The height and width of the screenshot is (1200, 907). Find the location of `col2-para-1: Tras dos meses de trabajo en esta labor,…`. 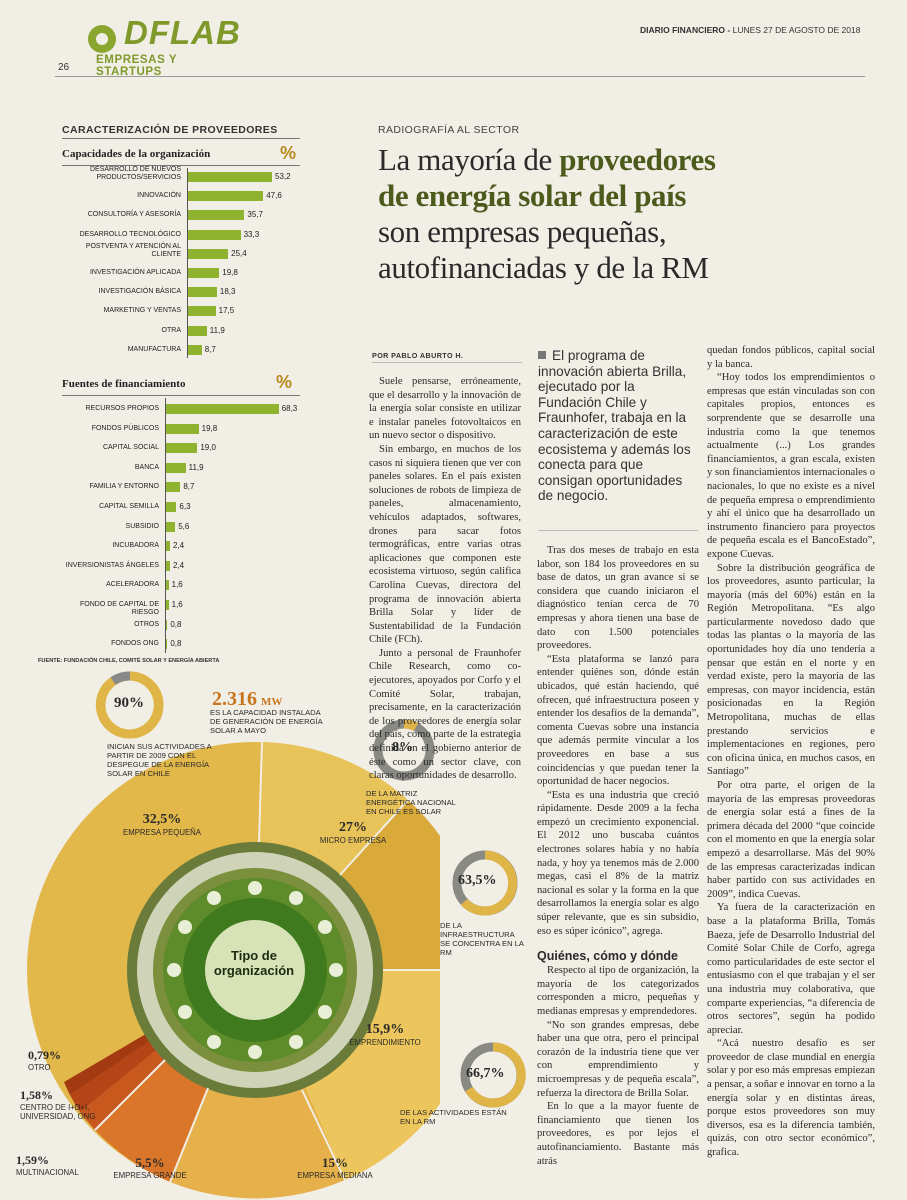

col2-para-1: Tras dos meses de trabajo en esta labor,… is located at coordinates (618, 598).